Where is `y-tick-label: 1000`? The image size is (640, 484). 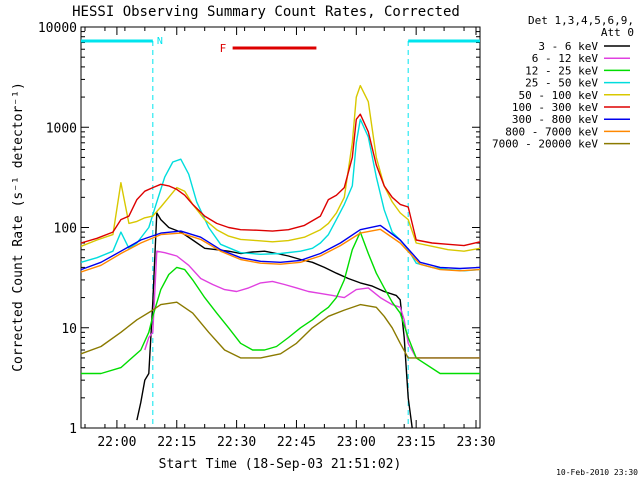 y-tick-label: 1000 is located at coordinates (61, 128).